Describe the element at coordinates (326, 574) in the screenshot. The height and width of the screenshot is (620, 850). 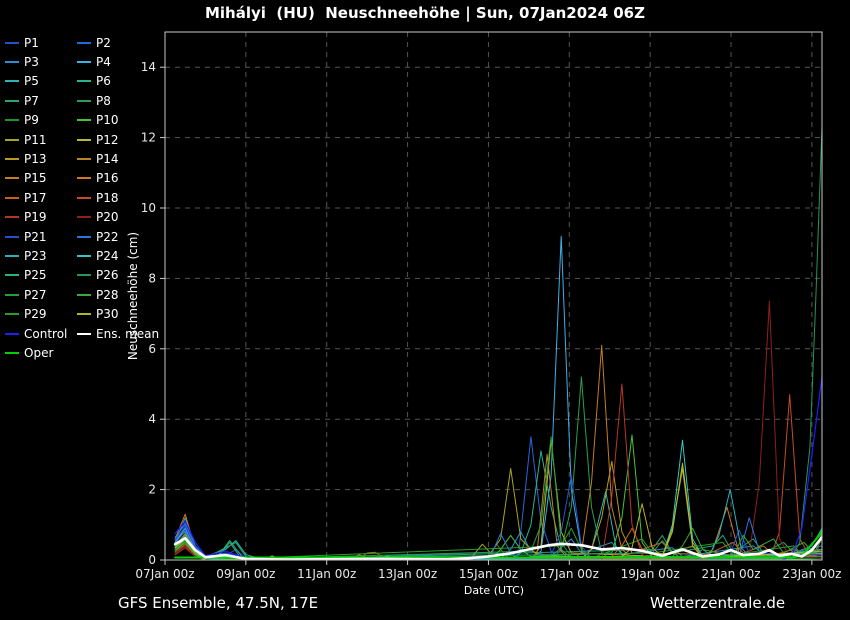
I see `x-tick-label: 11Jan 00z` at that location.